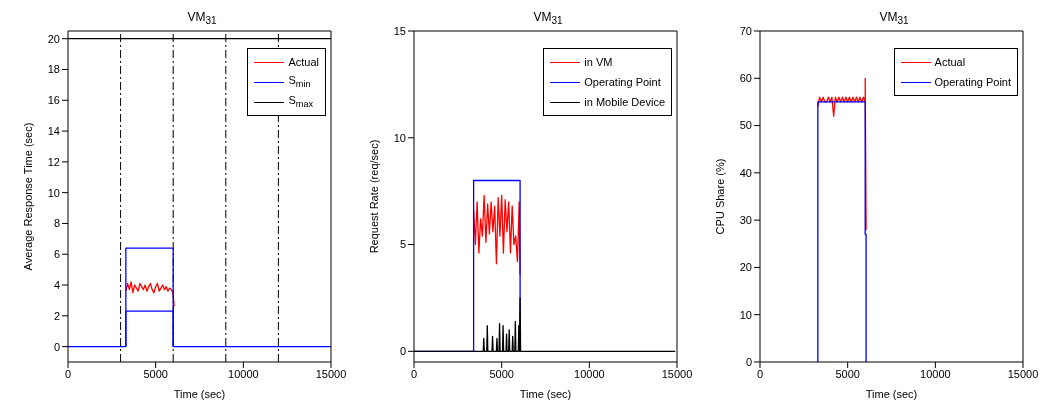 This screenshot has height=409, width=1050. What do you see at coordinates (56, 284) in the screenshot?
I see `y-tick-label: 4` at bounding box center [56, 284].